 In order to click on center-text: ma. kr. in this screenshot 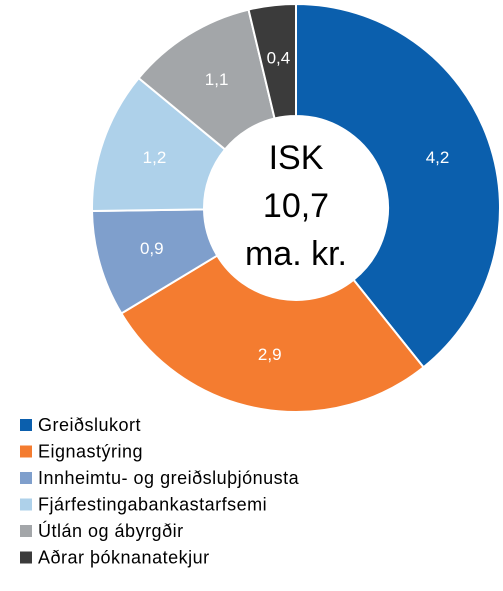, I will do `click(296, 254)`.